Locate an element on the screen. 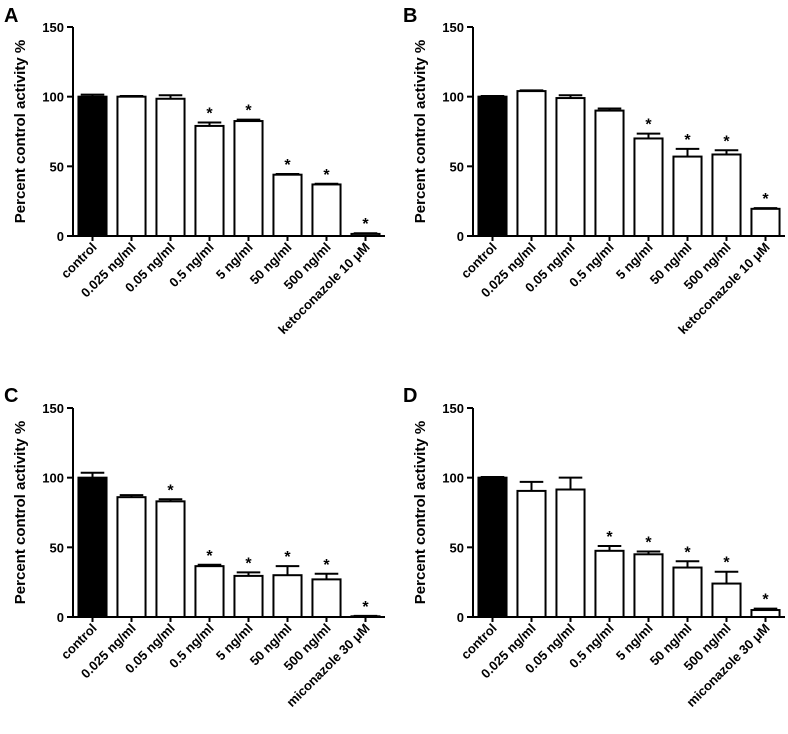 This screenshot has width=788, height=734. panel-letter: B is located at coordinates (410, 16).